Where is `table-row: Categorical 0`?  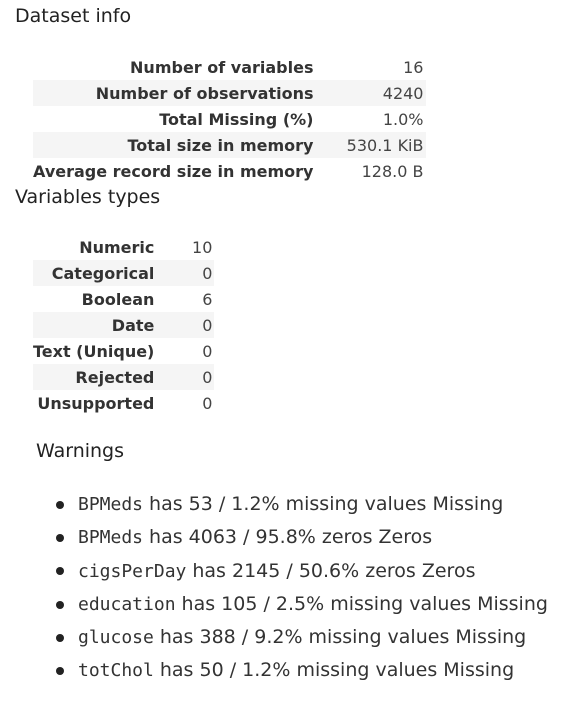
table-row: Categorical 0 is located at coordinates (124, 273).